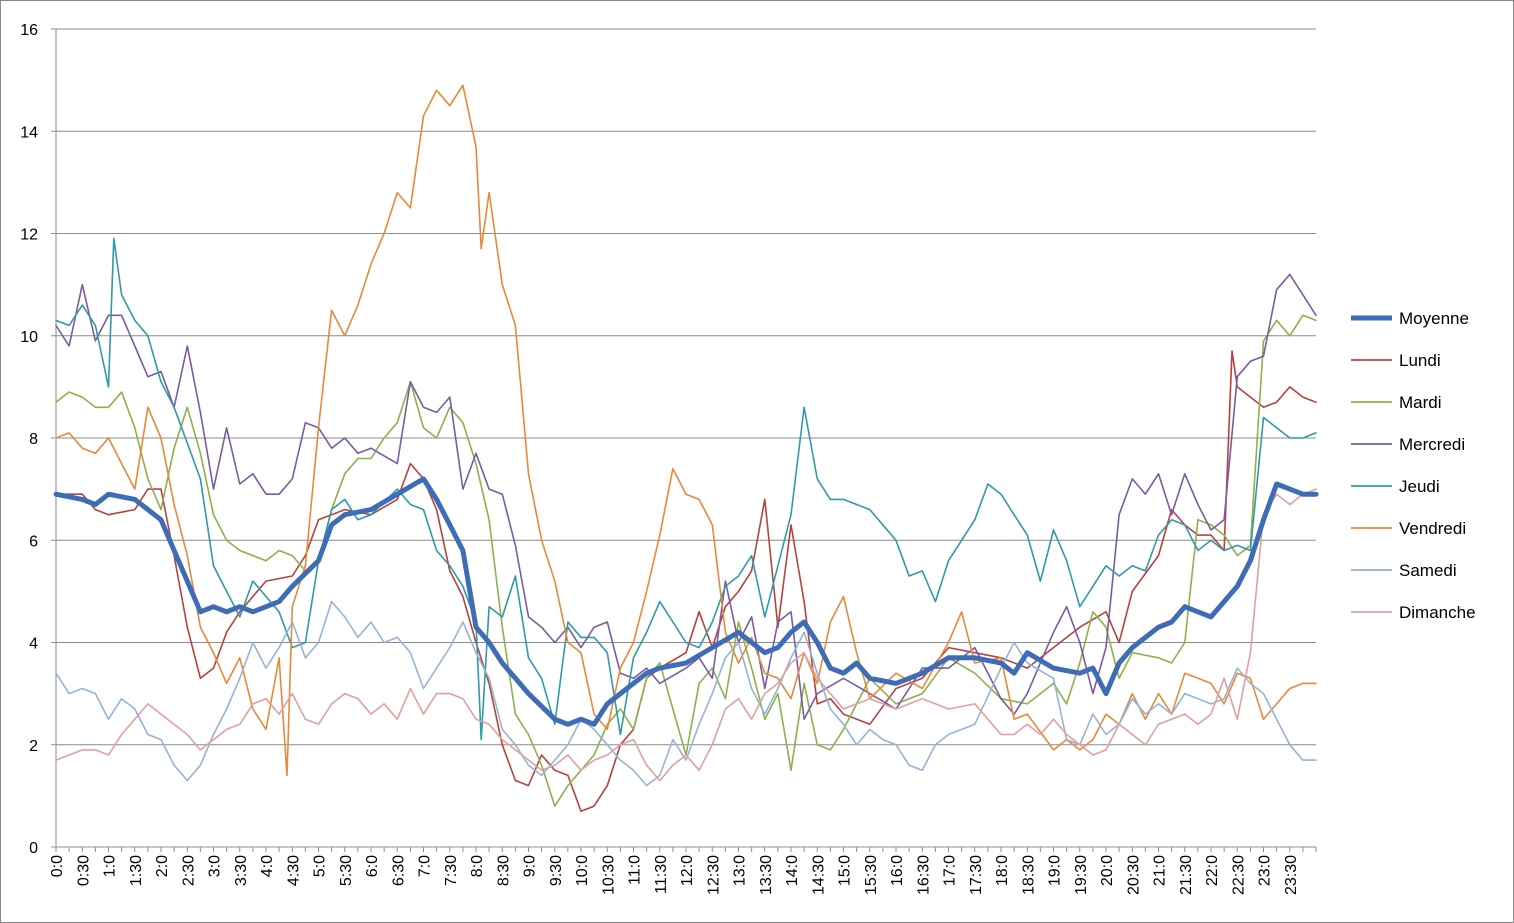 This screenshot has width=1514, height=923. What do you see at coordinates (1107, 870) in the screenshot?
I see `x-tick-label: 20:0` at bounding box center [1107, 870].